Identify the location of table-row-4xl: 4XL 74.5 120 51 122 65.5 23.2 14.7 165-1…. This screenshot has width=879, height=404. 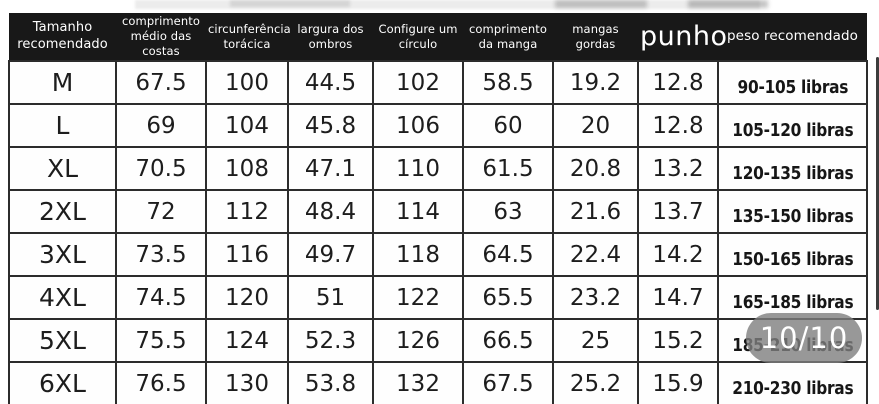
(438, 297).